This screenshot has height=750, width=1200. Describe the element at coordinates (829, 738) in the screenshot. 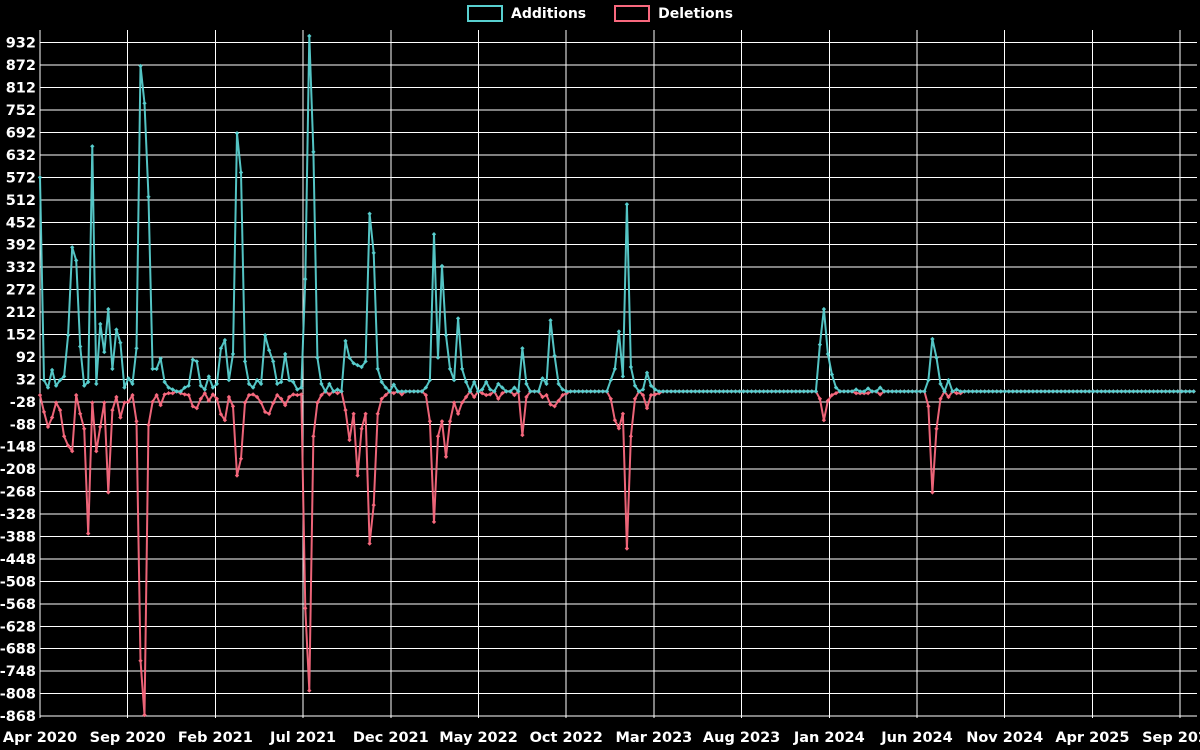

I see `x-axis-tick-label: Jan 2024` at that location.